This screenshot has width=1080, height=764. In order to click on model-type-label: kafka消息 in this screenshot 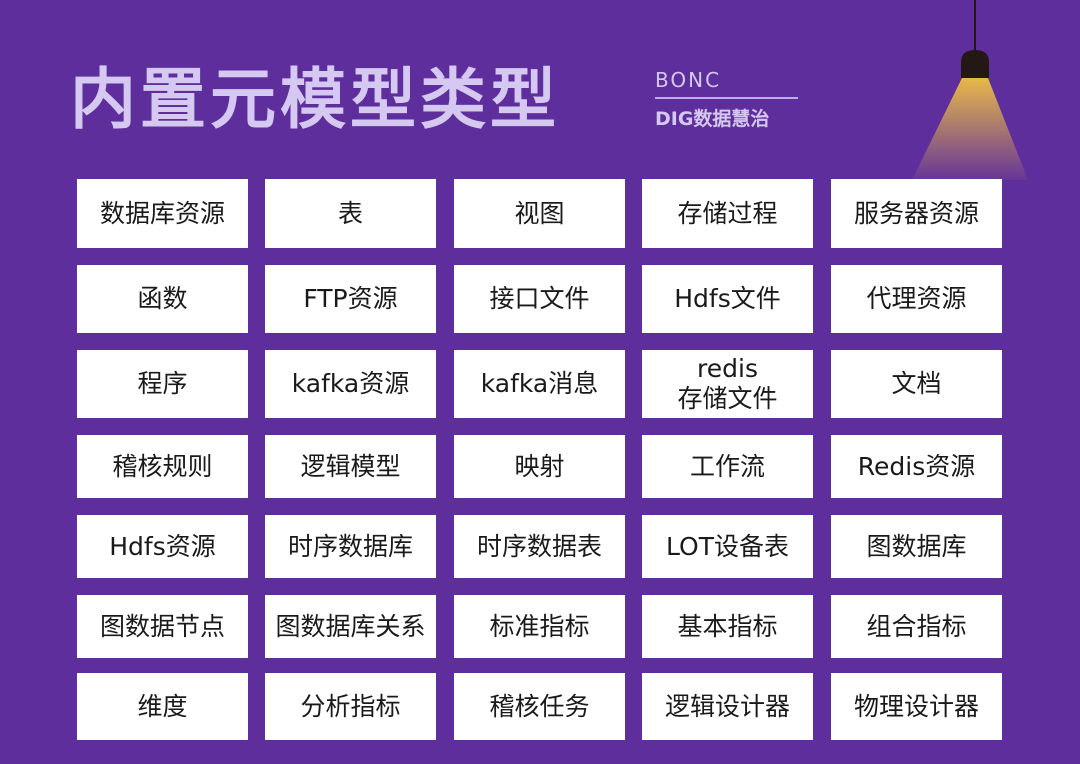, I will do `click(539, 383)`.